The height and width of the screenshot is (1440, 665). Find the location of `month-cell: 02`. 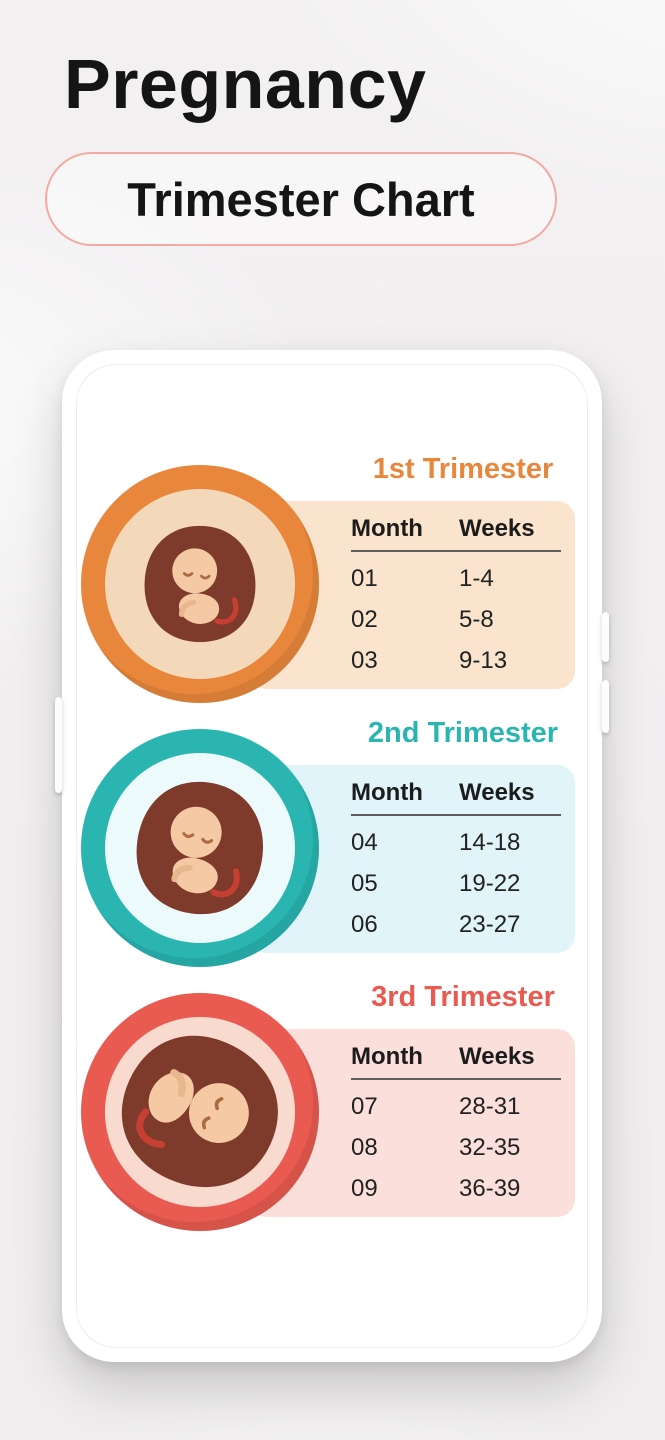

month-cell: 02 is located at coordinates (364, 619).